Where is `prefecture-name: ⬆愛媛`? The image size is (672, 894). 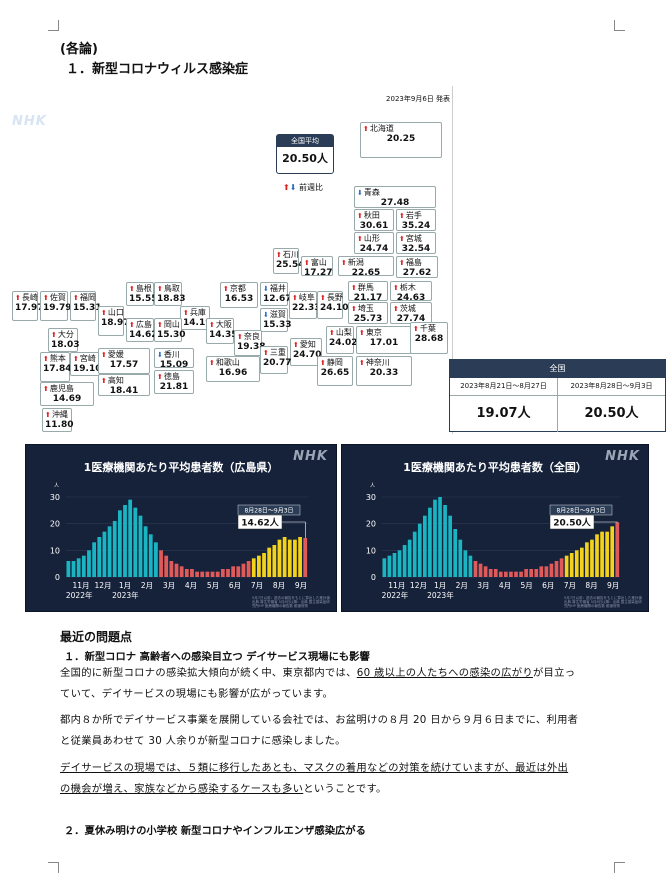
prefecture-name: ⬆愛媛 is located at coordinates (124, 355).